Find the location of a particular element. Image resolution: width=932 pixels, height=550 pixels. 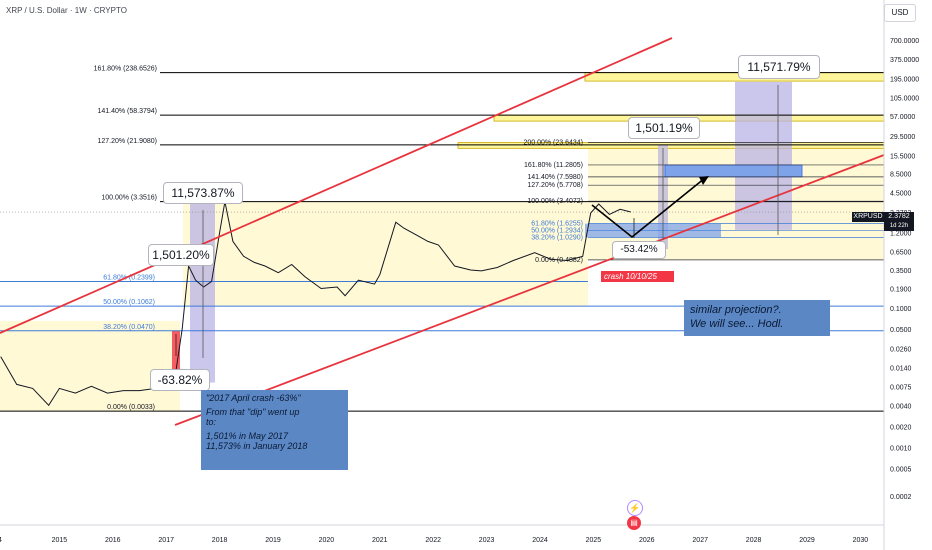

x-tick-label: 2025 is located at coordinates (594, 540).